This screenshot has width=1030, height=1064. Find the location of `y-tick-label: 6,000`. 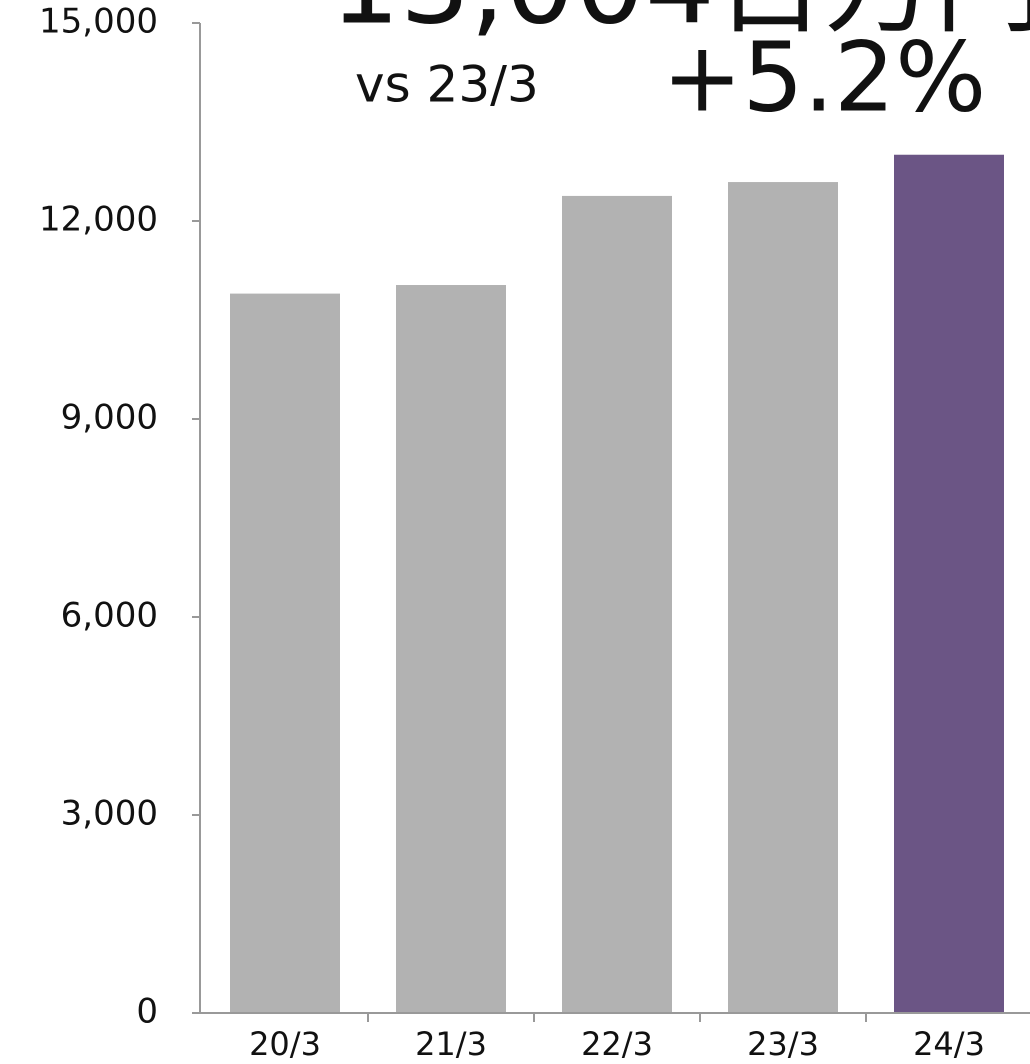

y-tick-label: 6,000 is located at coordinates (109, 616).